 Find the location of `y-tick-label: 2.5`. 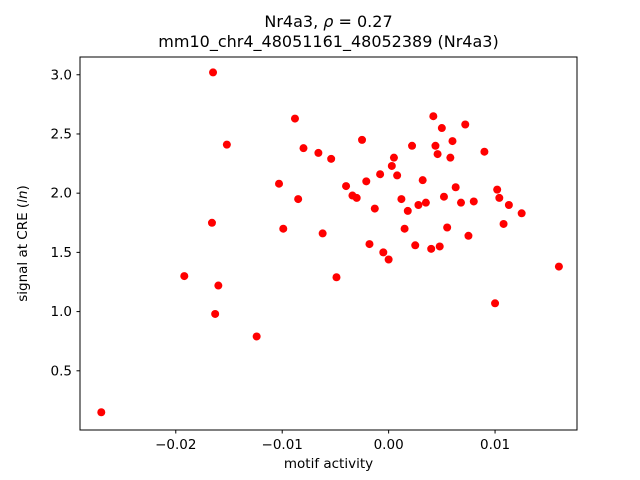

y-tick-label: 2.5 is located at coordinates (61, 134).